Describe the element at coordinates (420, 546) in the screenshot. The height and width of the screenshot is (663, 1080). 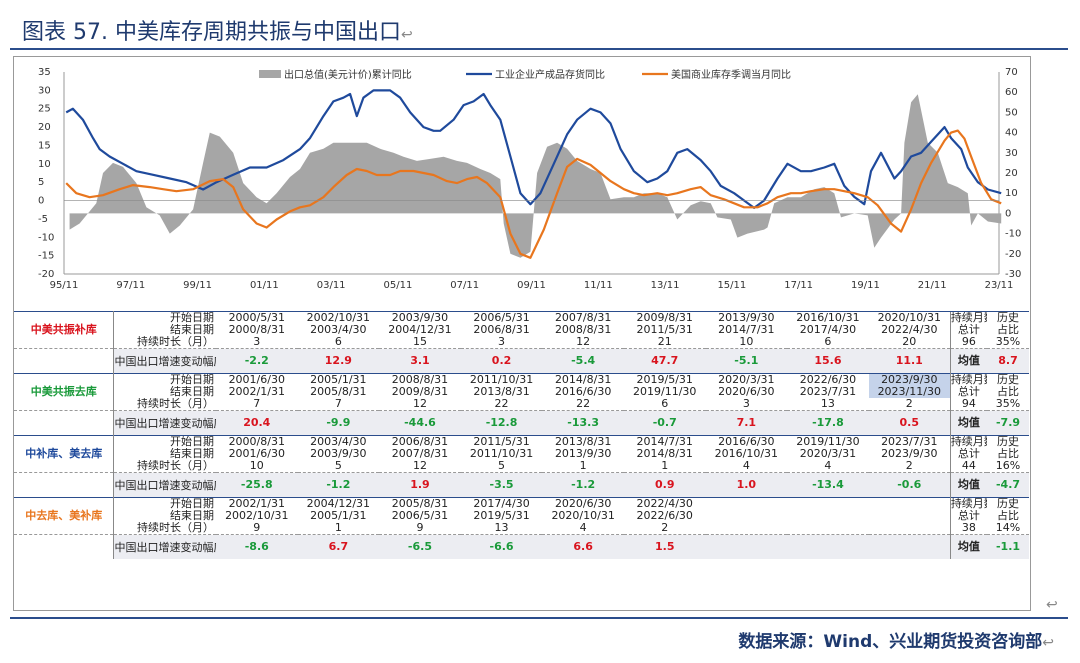
I see `change-value: -6.5` at that location.